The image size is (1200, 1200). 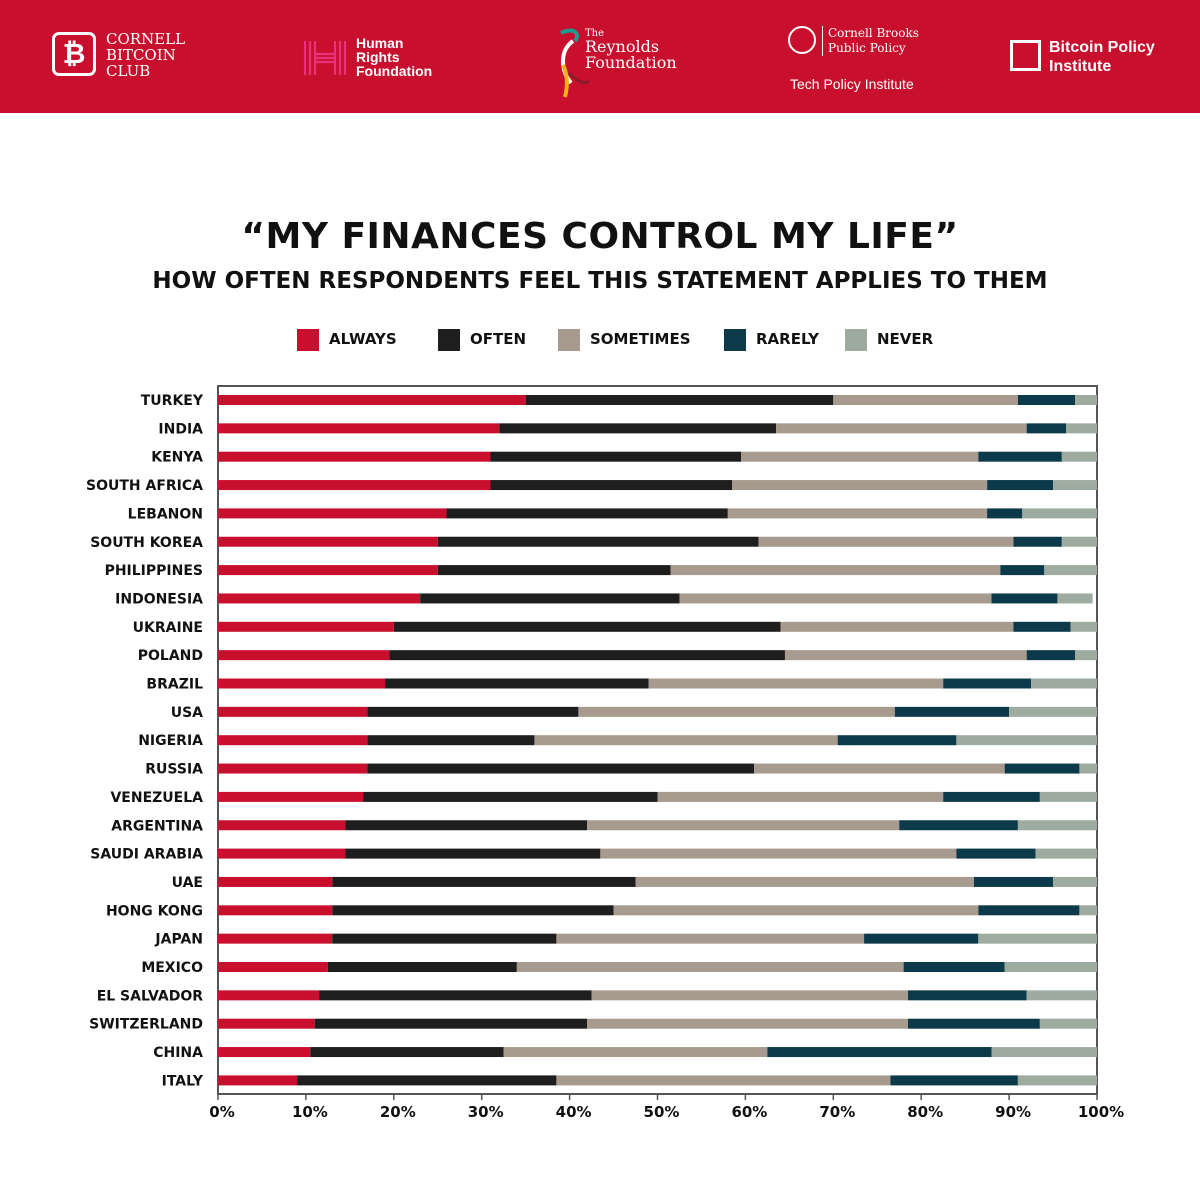 What do you see at coordinates (1101, 1111) in the screenshot?
I see `x-tick-label: 100%` at bounding box center [1101, 1111].